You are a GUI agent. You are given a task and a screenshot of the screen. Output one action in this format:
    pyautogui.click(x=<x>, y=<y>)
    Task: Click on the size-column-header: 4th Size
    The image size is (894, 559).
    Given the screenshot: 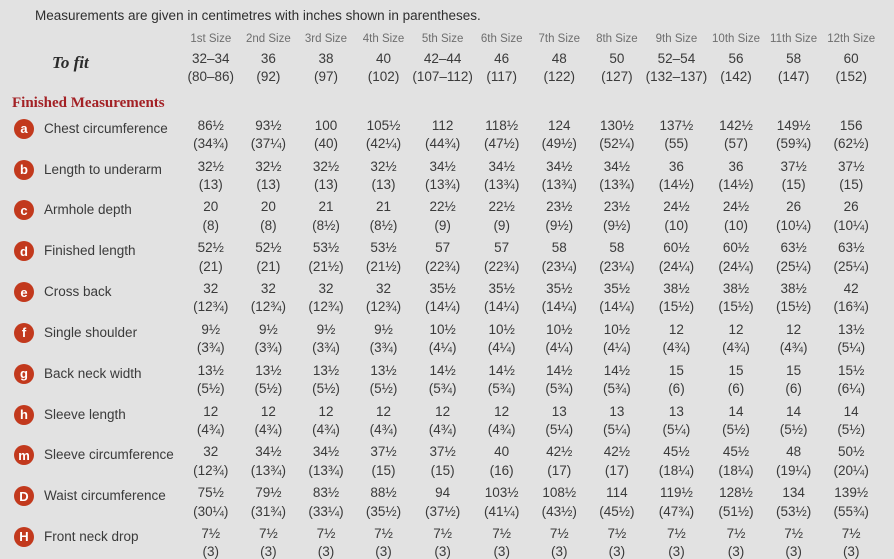 What is the action you would take?
    pyautogui.click(x=383, y=39)
    